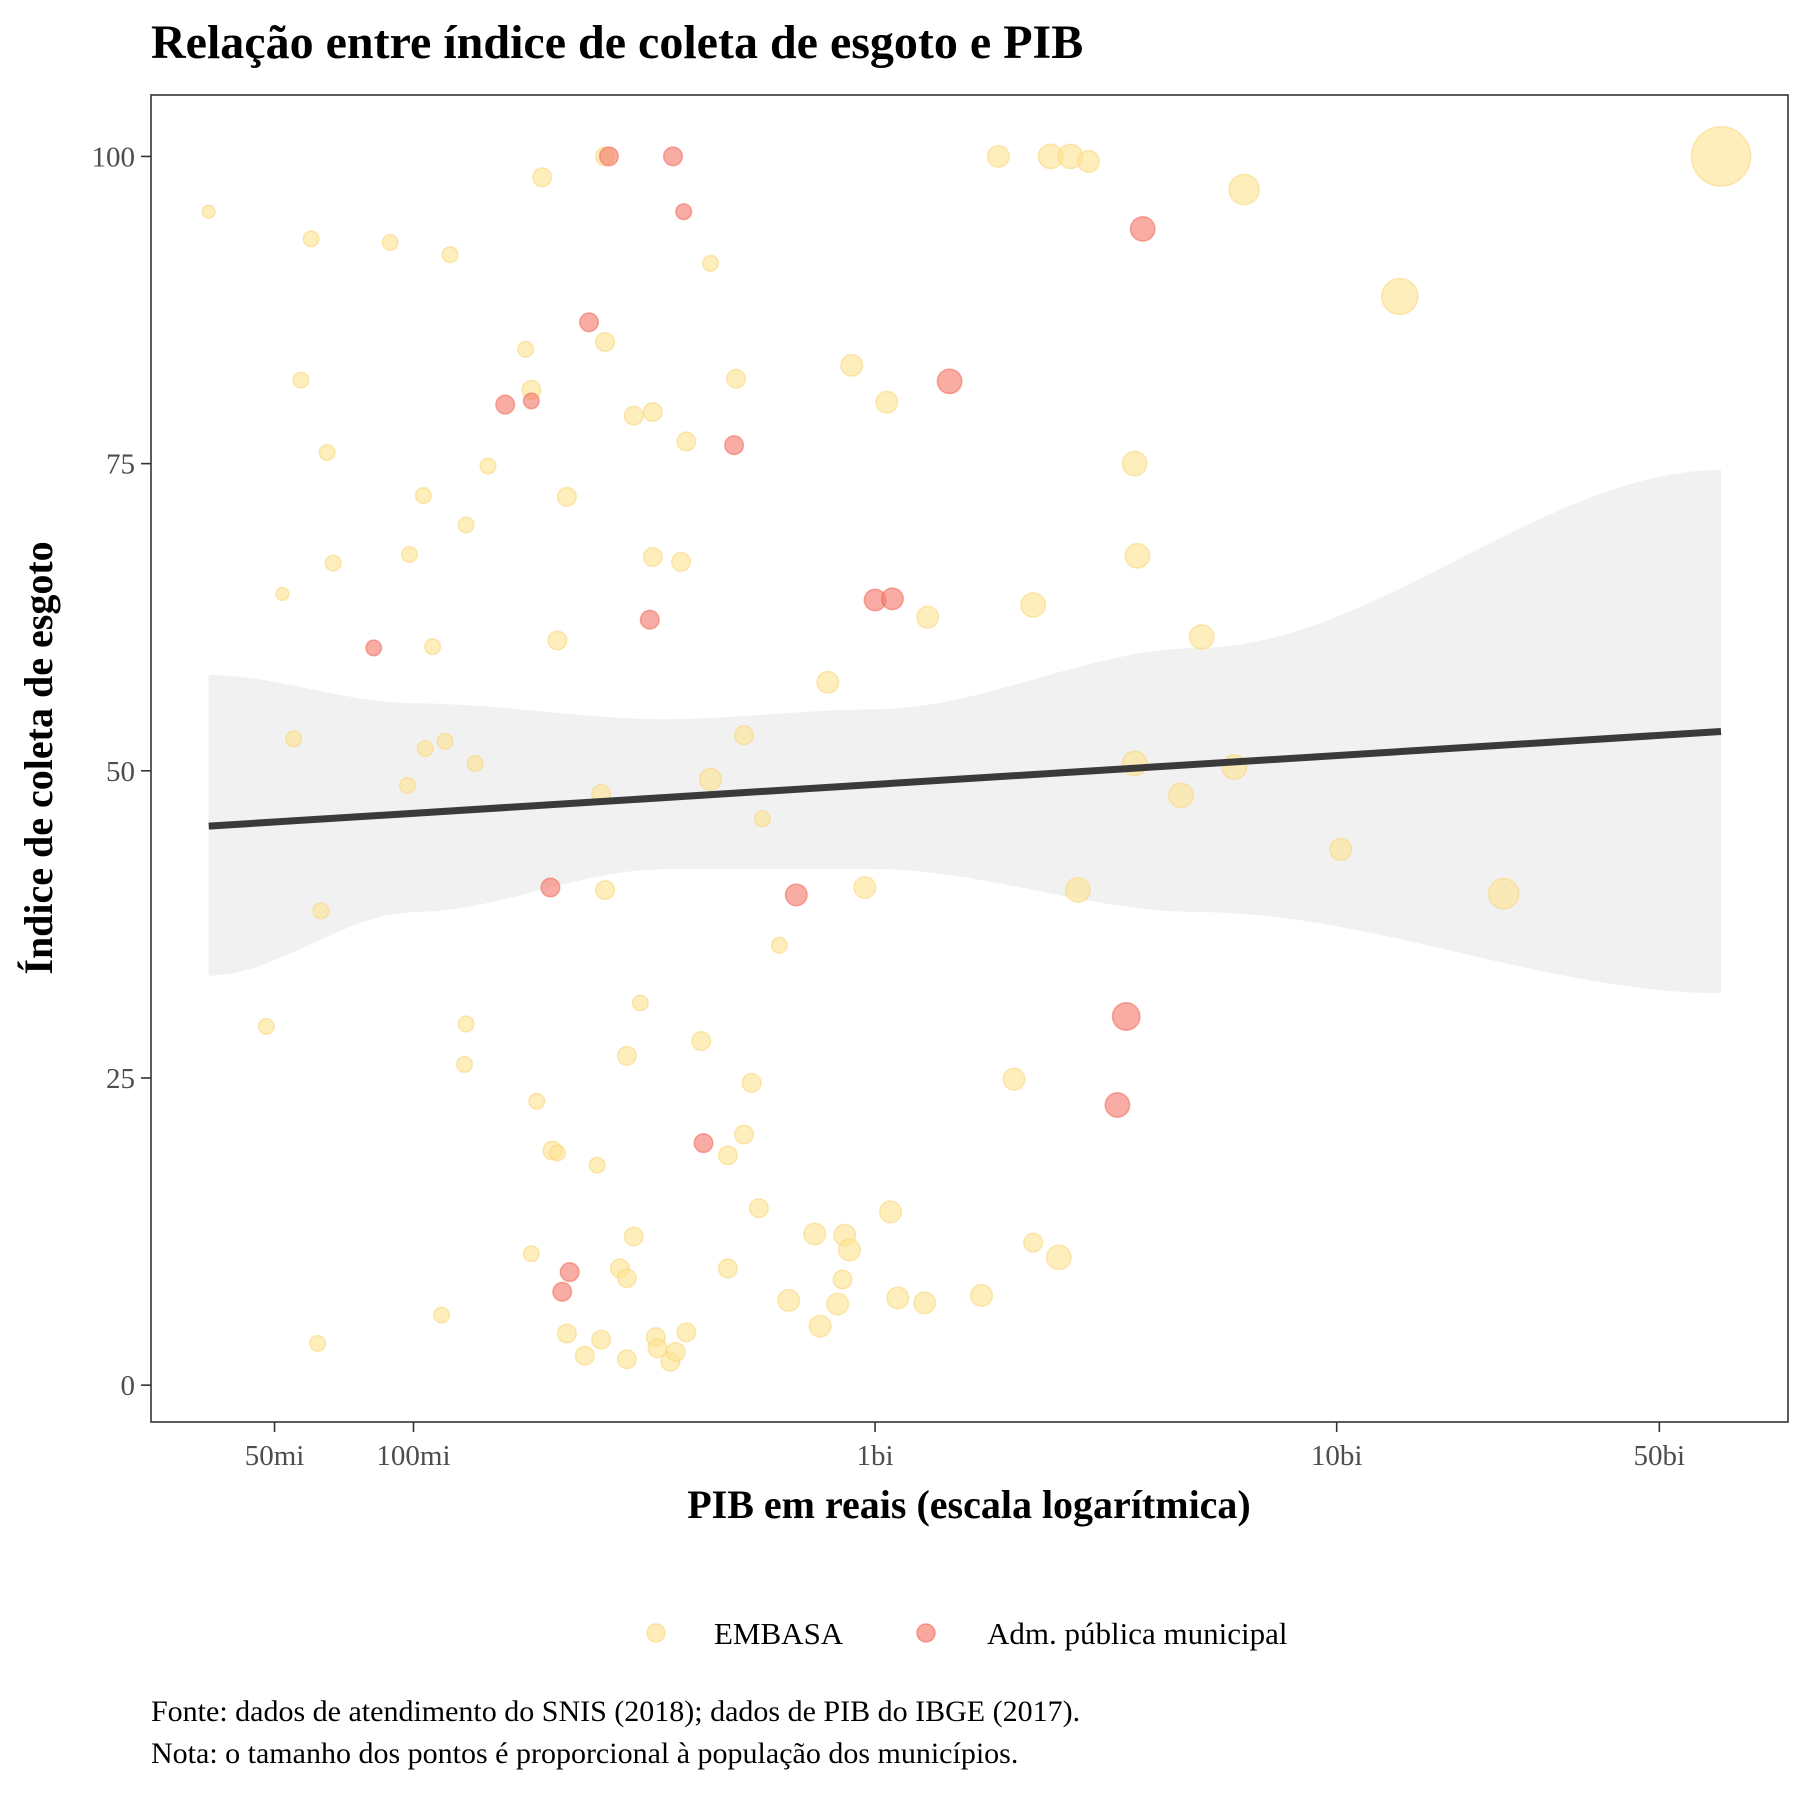 The height and width of the screenshot is (1800, 1800). I want to click on trend-line, so click(965, 779).